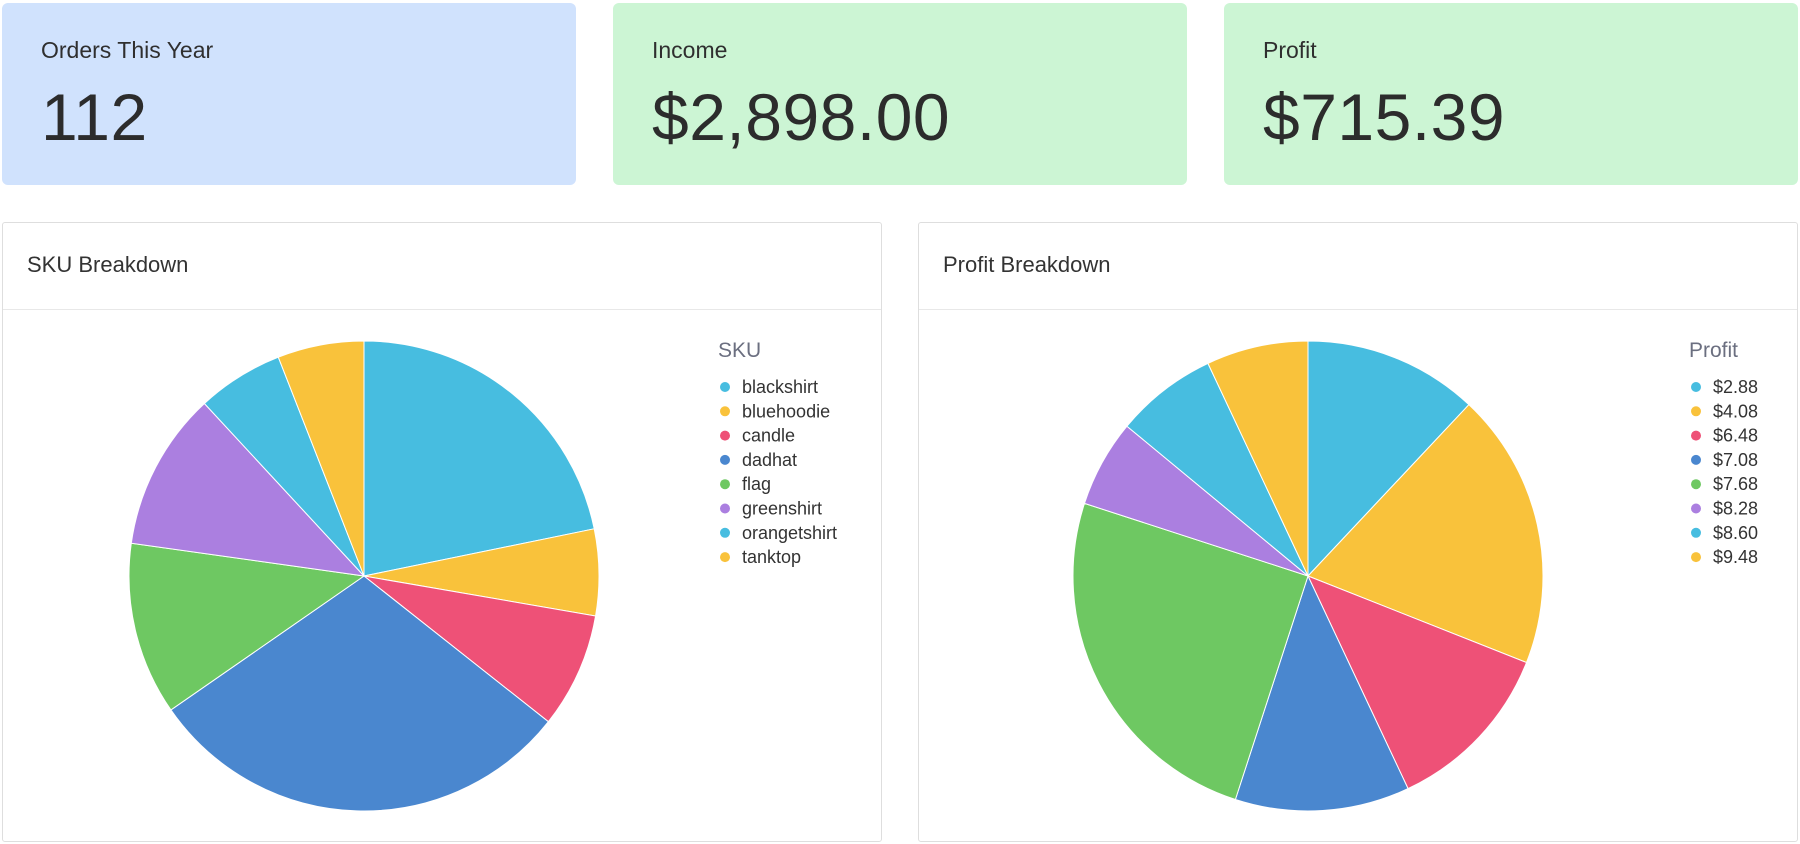 The height and width of the screenshot is (844, 1800). What do you see at coordinates (801, 117) in the screenshot?
I see `income-value: $2,898.00` at bounding box center [801, 117].